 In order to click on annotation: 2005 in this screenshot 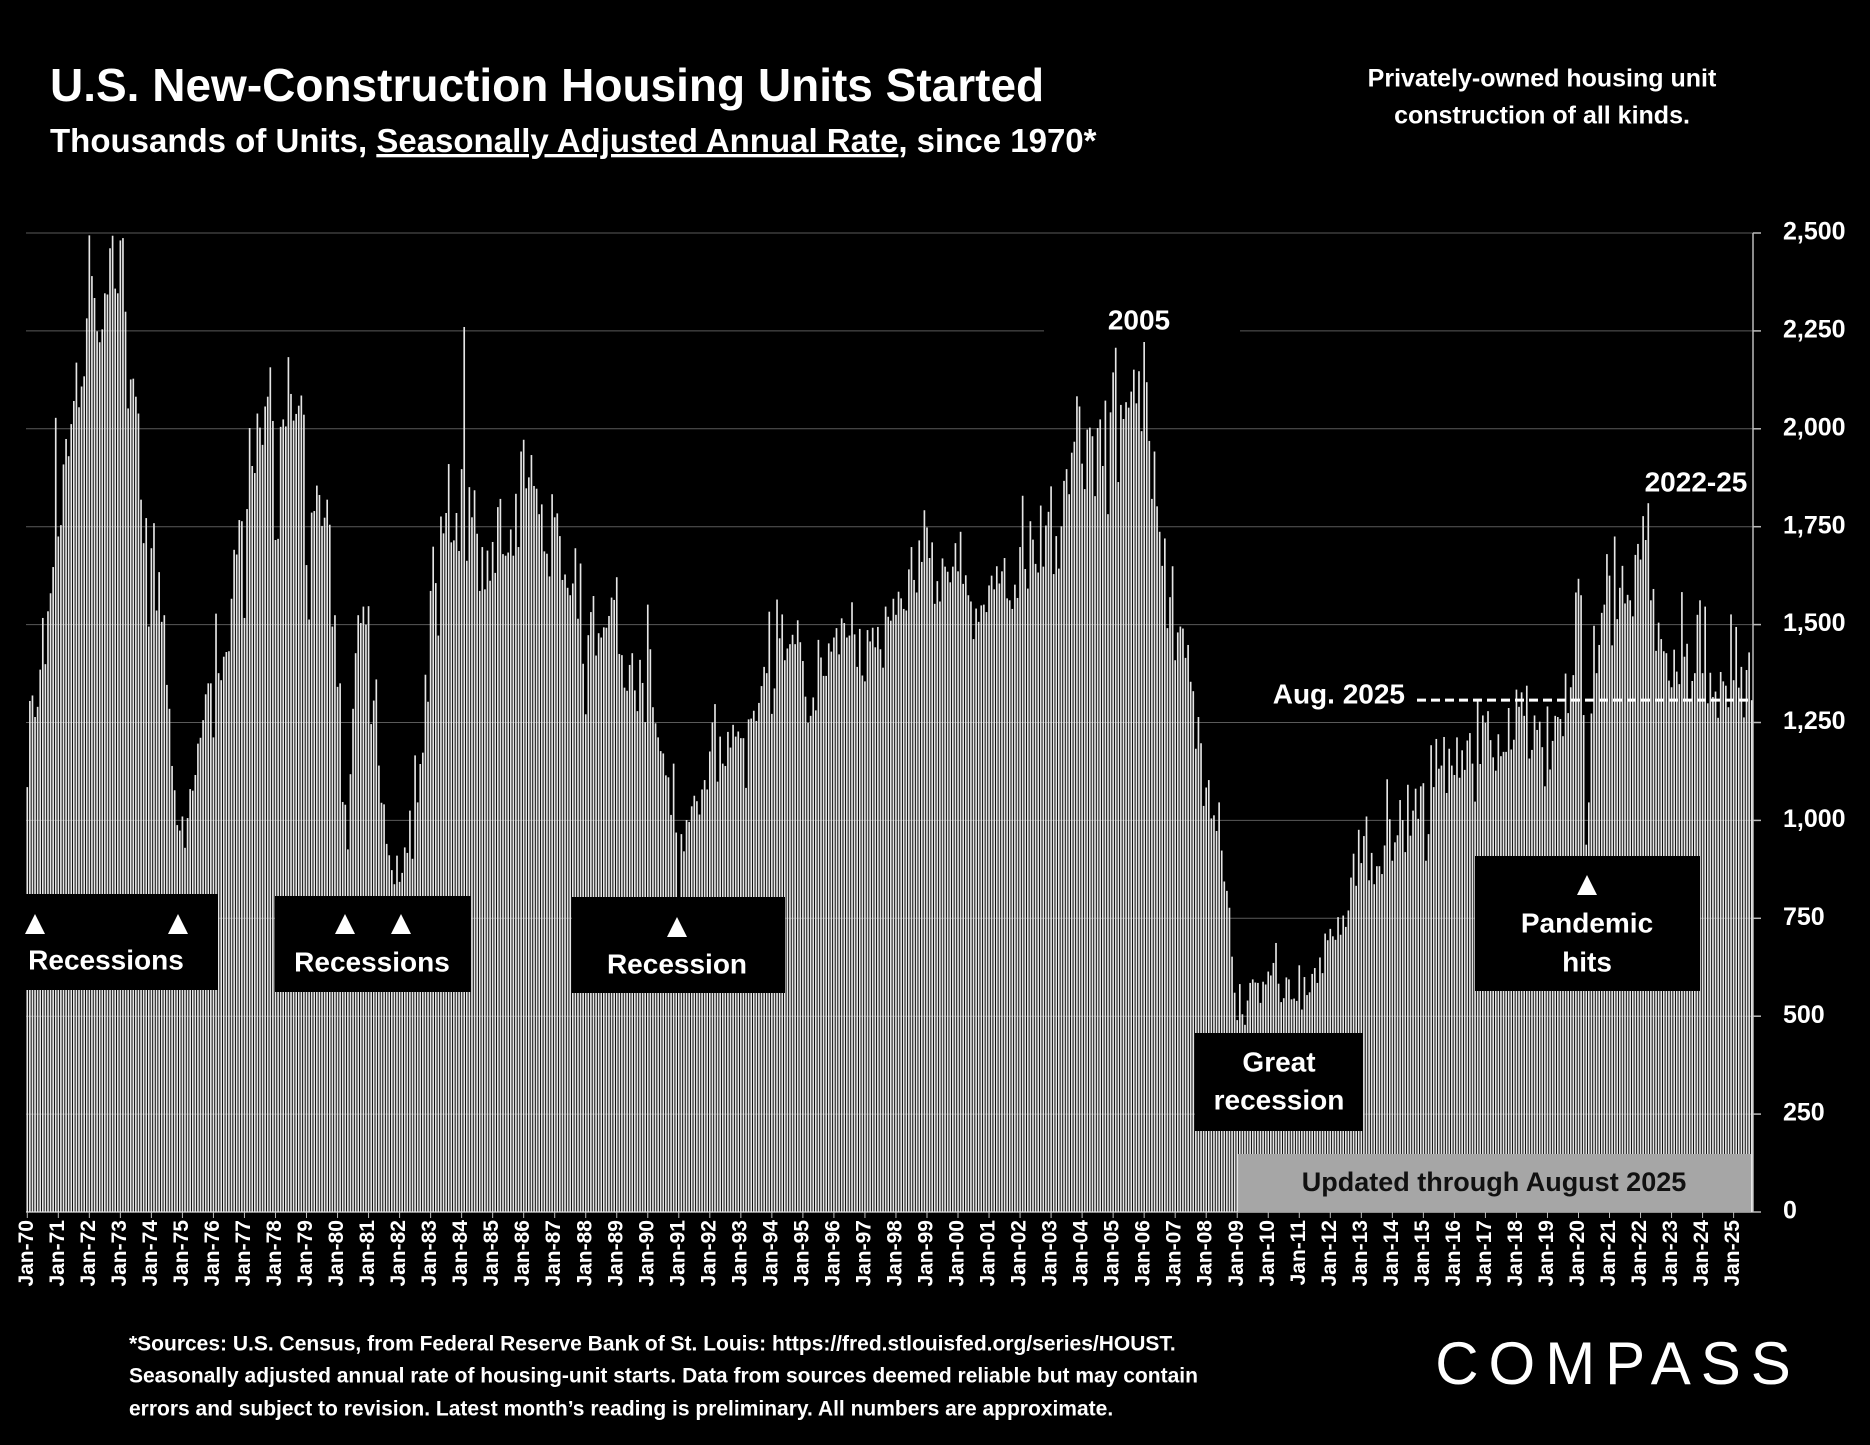, I will do `click(1139, 319)`.